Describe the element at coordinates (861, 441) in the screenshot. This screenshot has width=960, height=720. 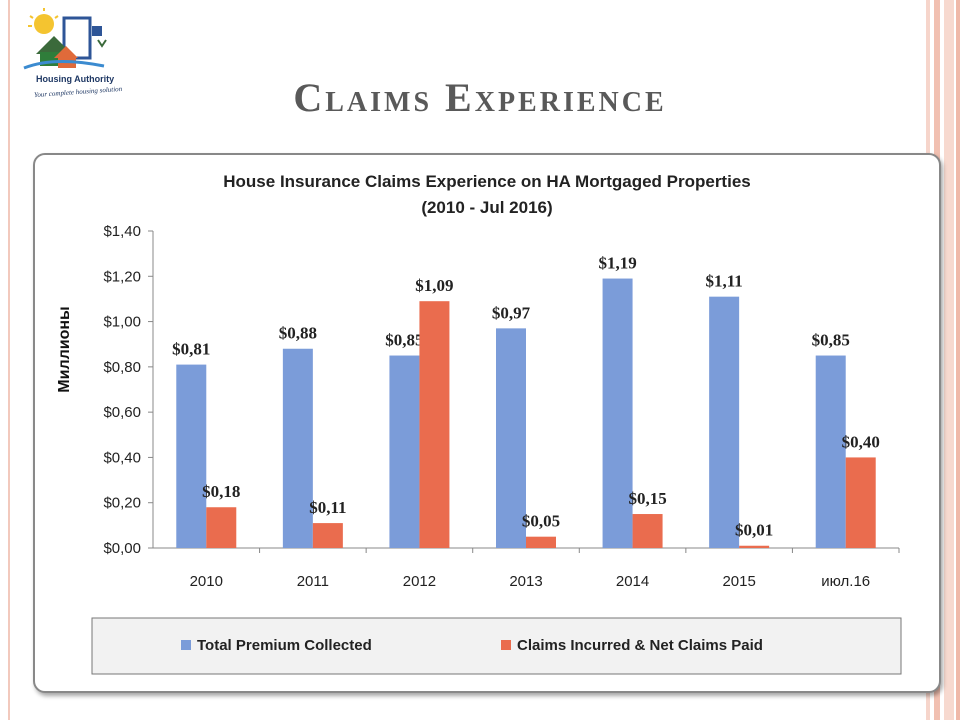
I see `data-label-claims: $0,40` at that location.